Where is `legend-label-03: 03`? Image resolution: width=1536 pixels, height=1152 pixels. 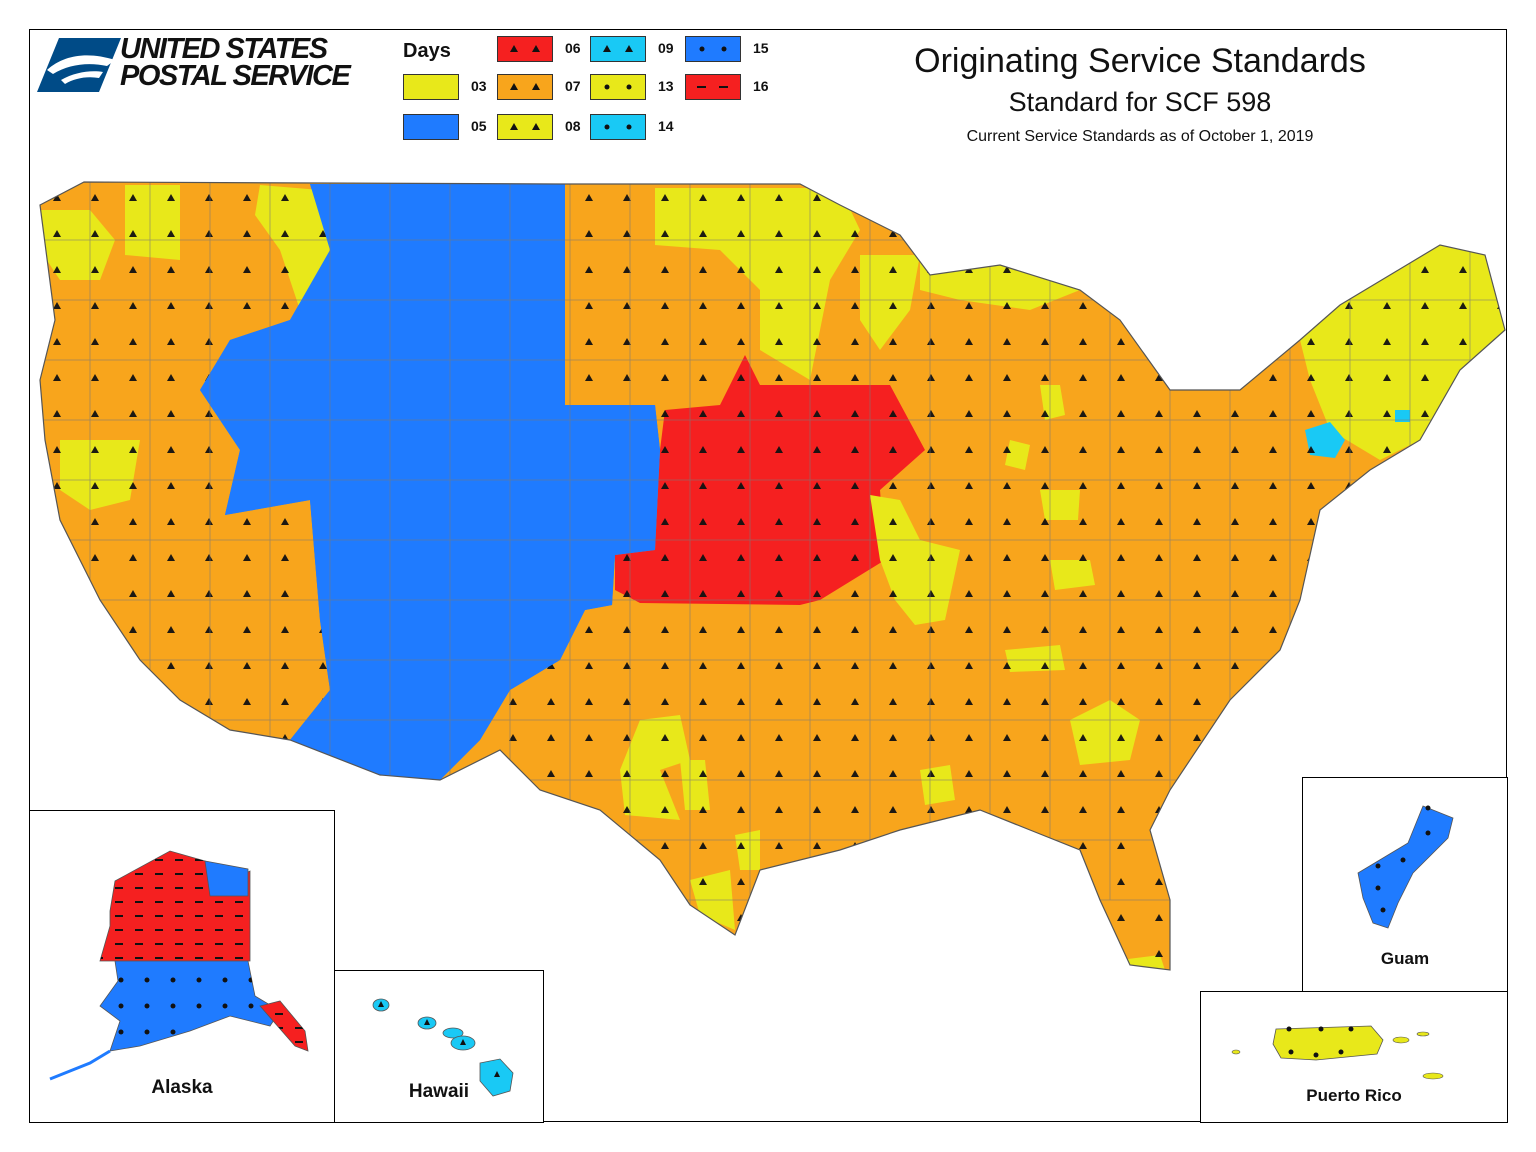 legend-label-03: 03 is located at coordinates (479, 86).